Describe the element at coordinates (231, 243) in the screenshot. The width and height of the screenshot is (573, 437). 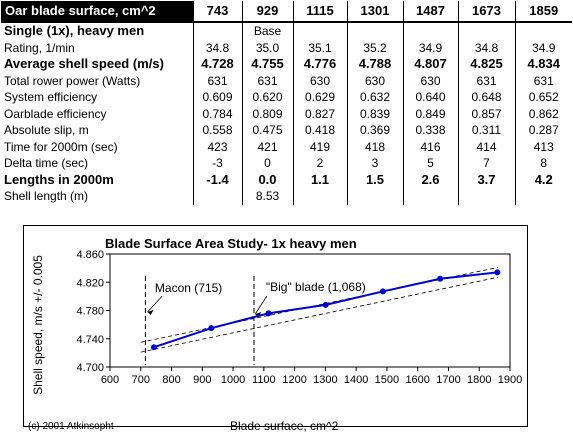
I see `chart-title: Blade Surface Area Study- 1x heavy men` at that location.